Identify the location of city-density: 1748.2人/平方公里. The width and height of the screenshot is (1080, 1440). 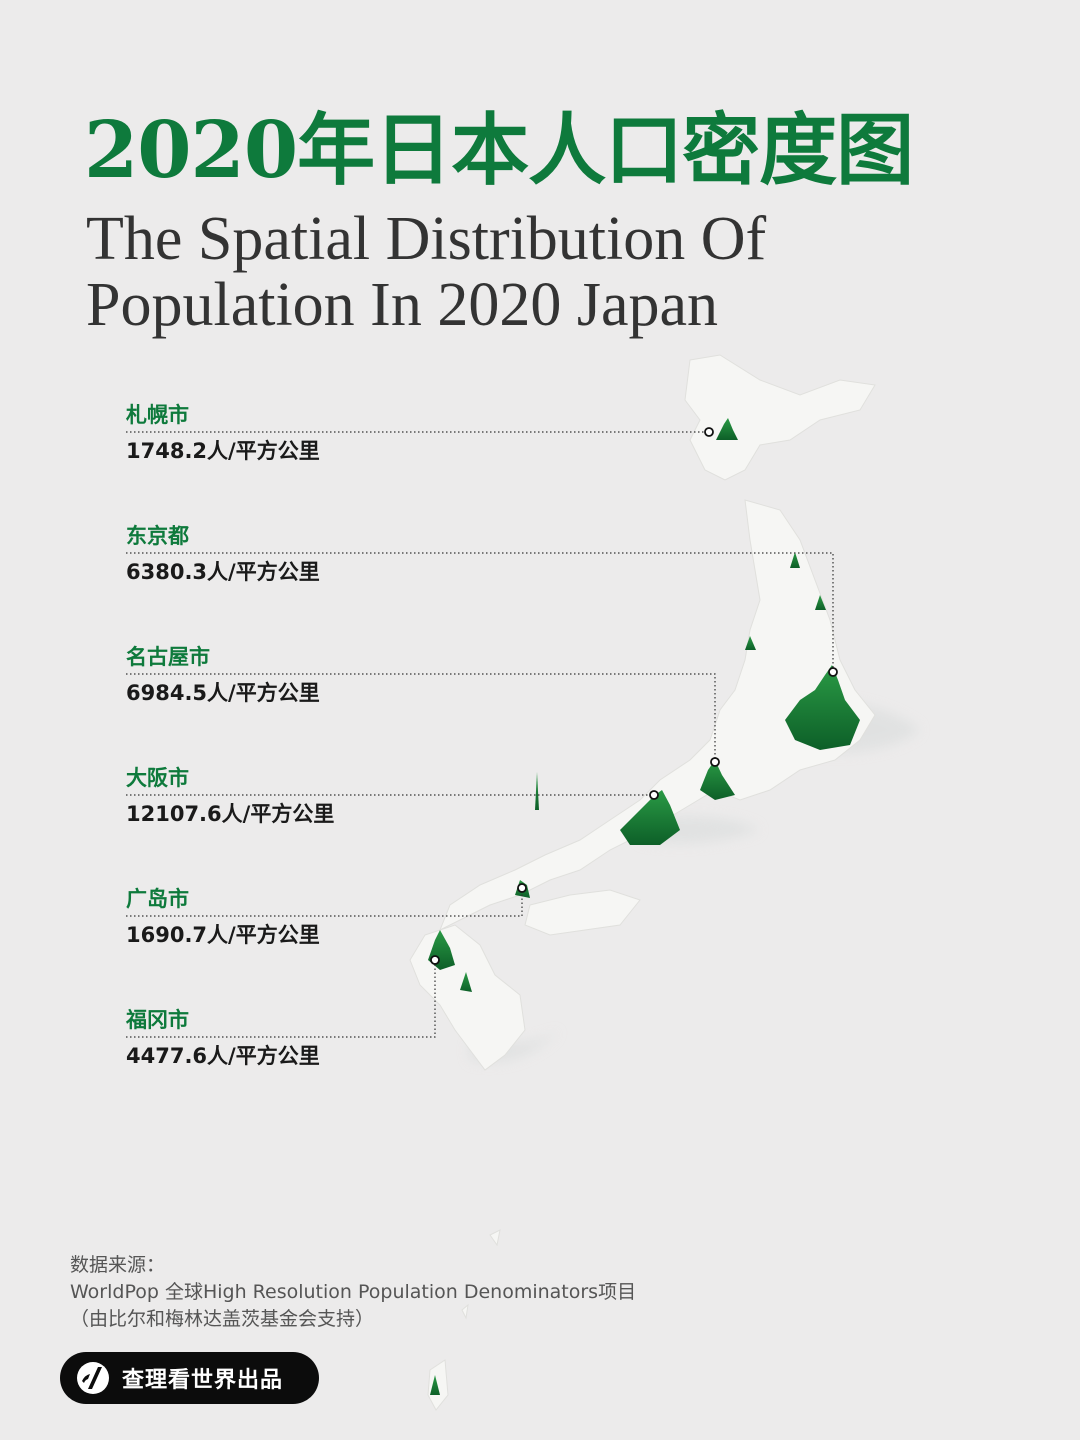
(223, 451).